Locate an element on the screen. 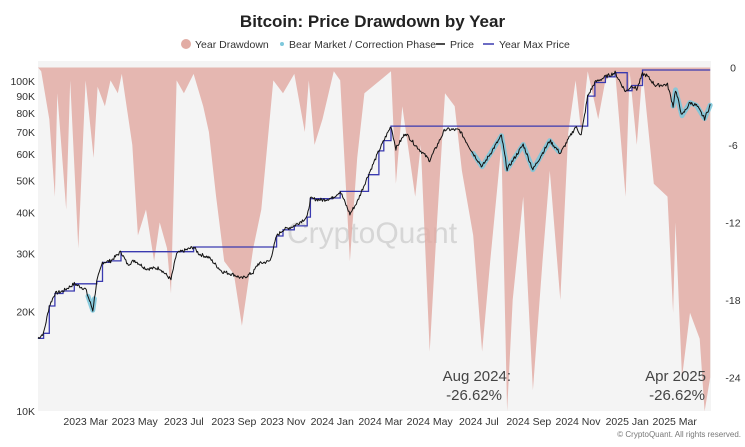  x-tick-label: 2024 Mar is located at coordinates (380, 422).